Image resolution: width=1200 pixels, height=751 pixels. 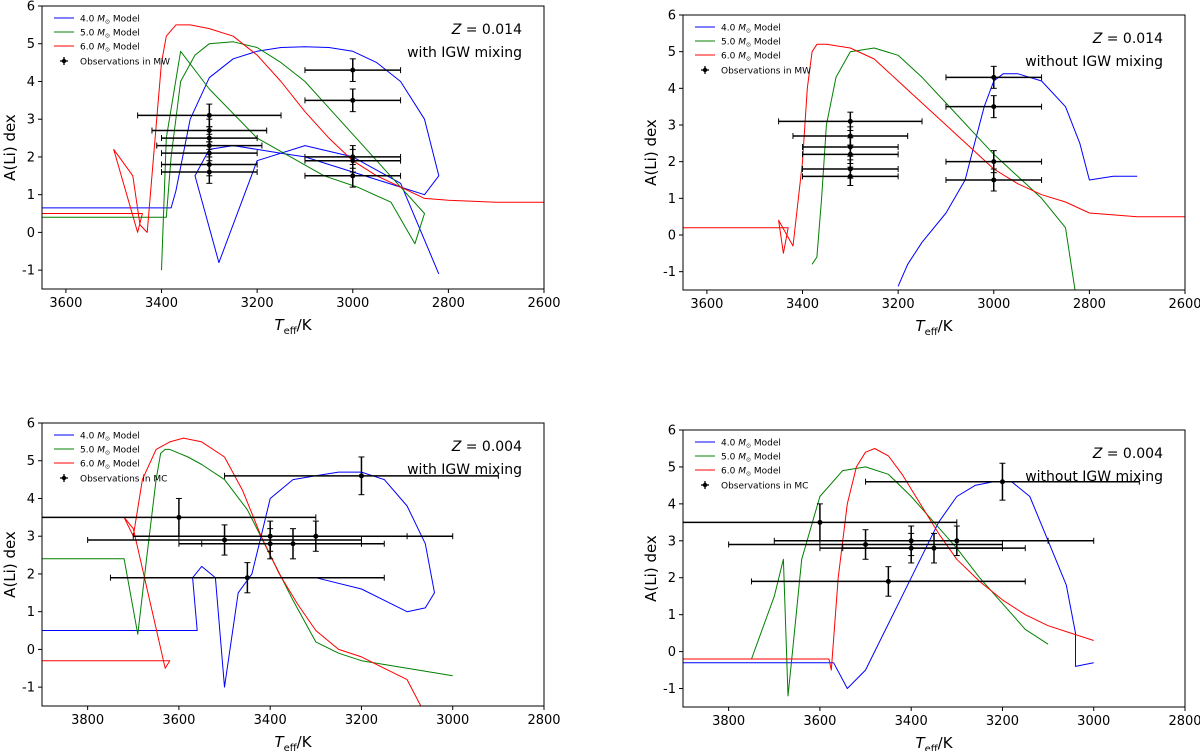 I want to click on annotation-text: Z = 0.014, so click(x=486, y=30).